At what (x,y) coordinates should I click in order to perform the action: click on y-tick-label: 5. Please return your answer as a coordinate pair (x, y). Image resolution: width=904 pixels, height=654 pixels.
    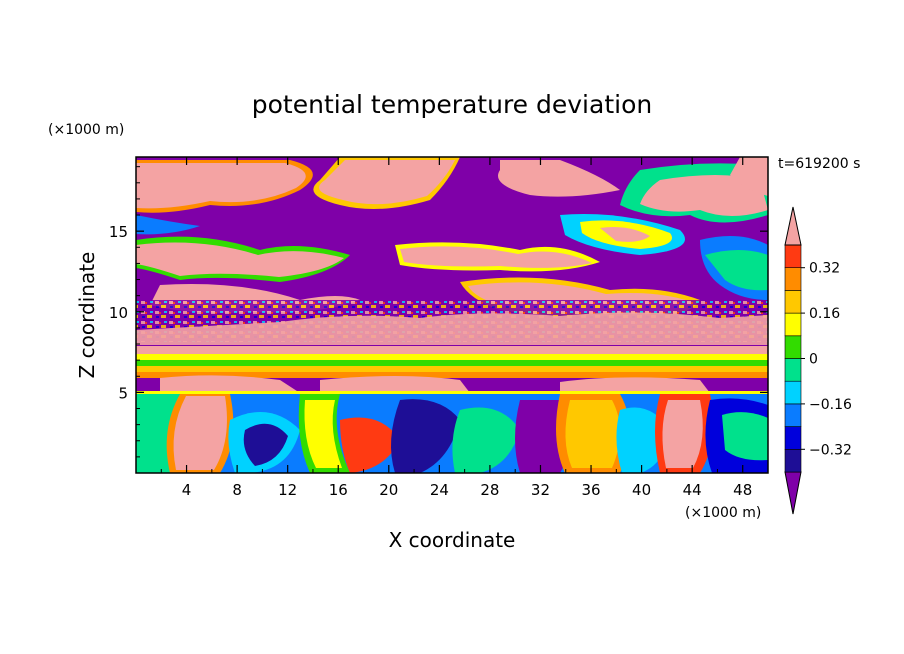
    Looking at the image, I should click on (123, 393).